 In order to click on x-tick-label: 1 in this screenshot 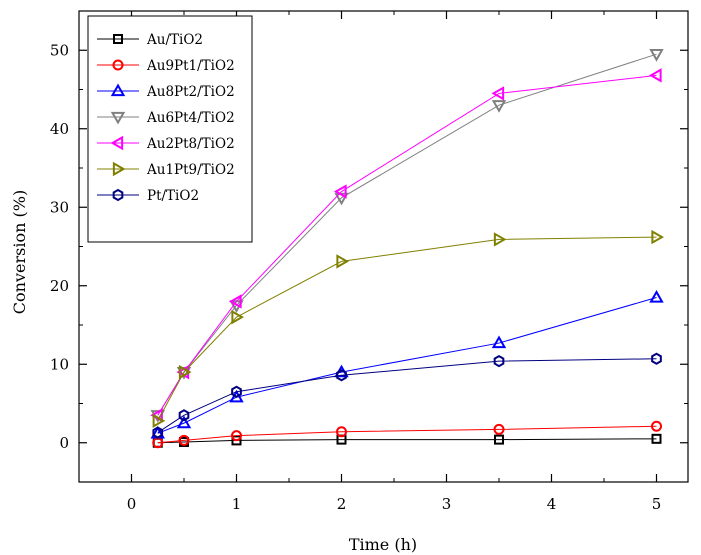, I will do `click(237, 504)`.